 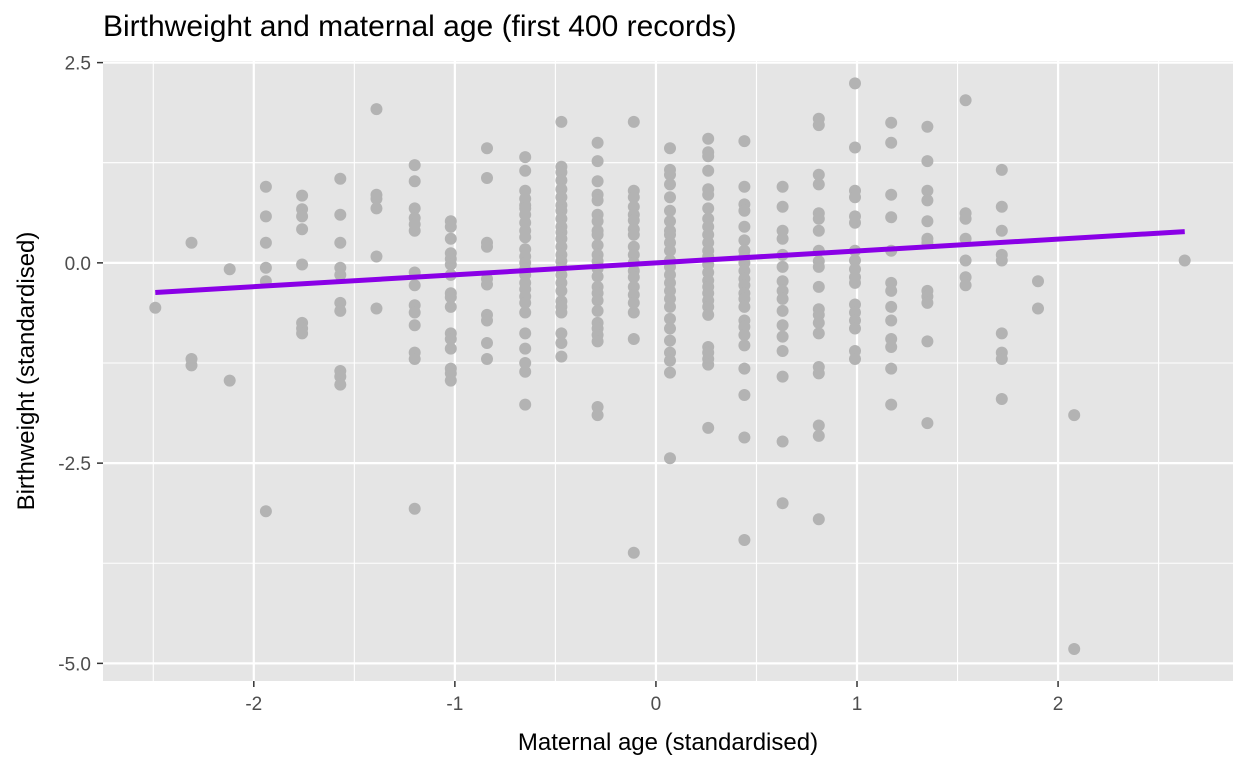 I want to click on fit-line, so click(x=670, y=262).